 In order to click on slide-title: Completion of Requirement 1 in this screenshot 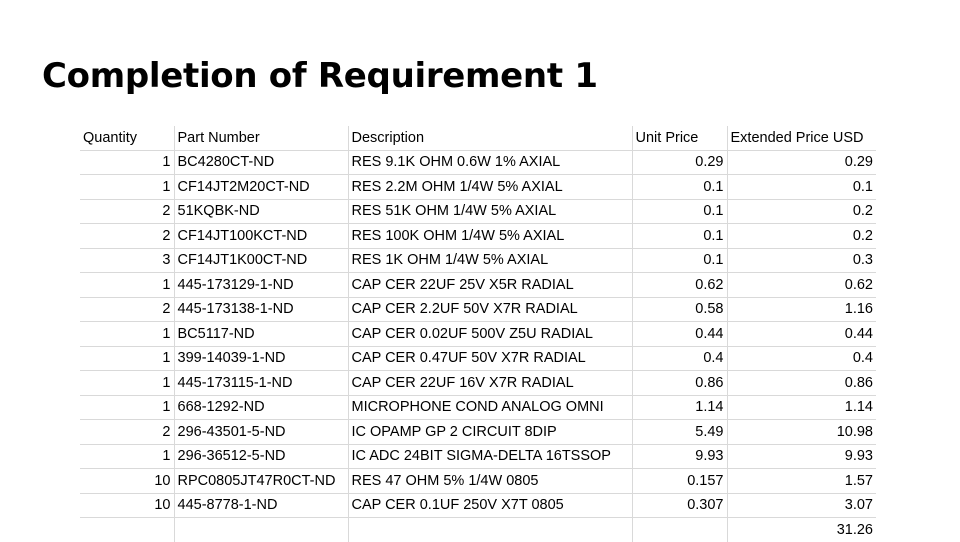, I will do `click(320, 76)`.